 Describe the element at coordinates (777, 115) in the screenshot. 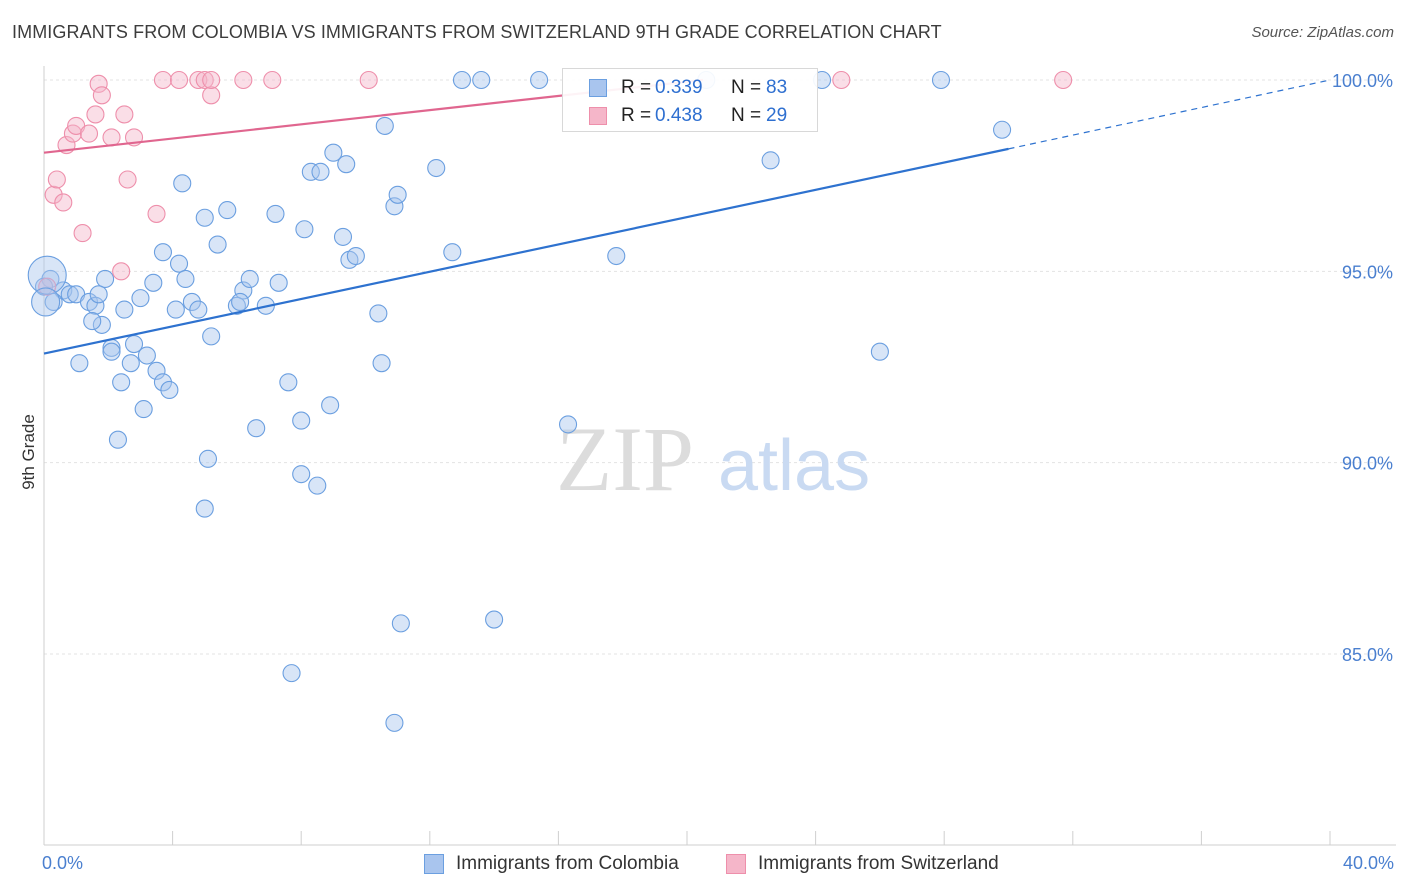

I see `n-value: 29` at that location.